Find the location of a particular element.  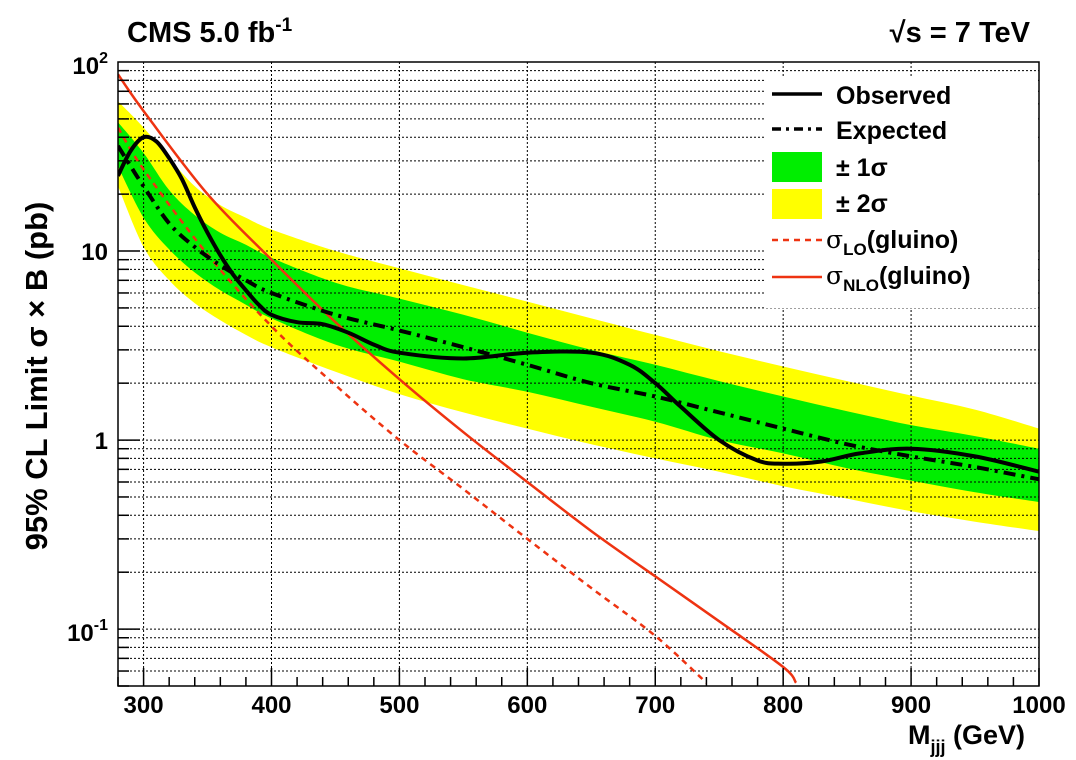

x-tick-label: 500 is located at coordinates (399, 705).